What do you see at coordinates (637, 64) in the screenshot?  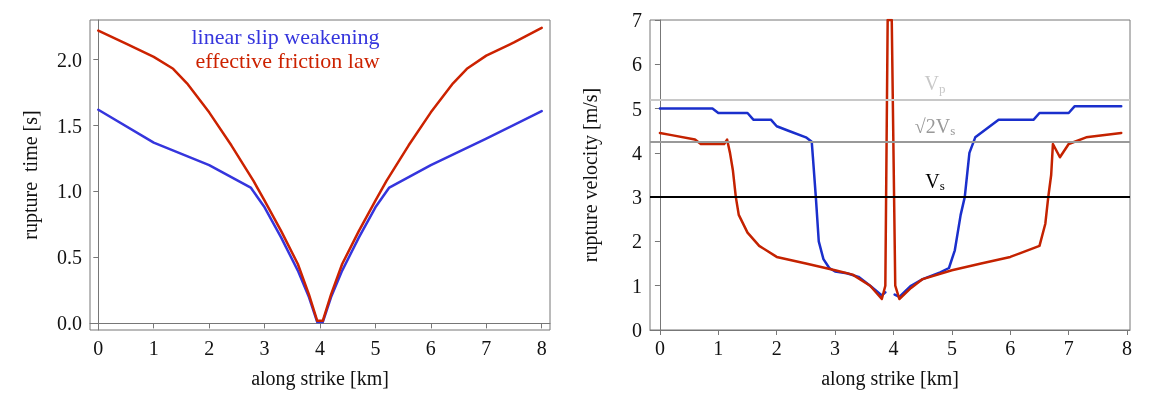 I see `y-tick-label: 6` at bounding box center [637, 64].